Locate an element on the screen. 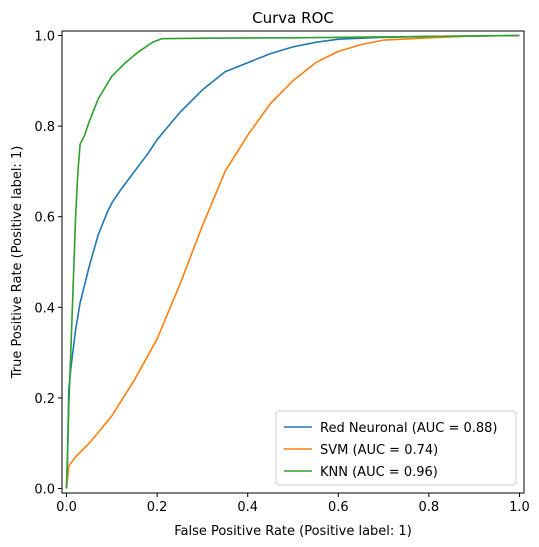 The image size is (539, 547). y-tick-label: 0.2 is located at coordinates (44, 399).